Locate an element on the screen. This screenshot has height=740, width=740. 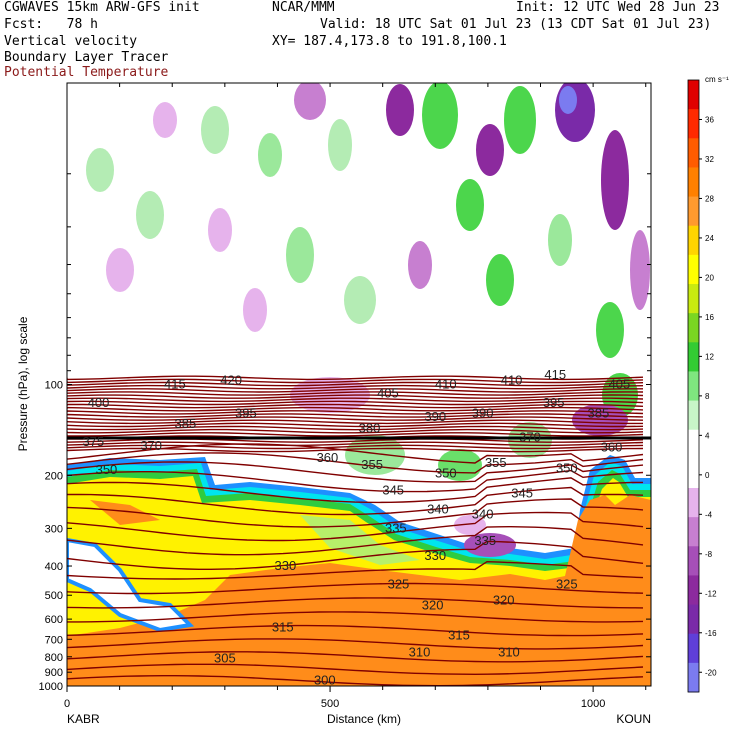
model-title: CGWAVES 15km ARW-GFS init is located at coordinates (102, 7).